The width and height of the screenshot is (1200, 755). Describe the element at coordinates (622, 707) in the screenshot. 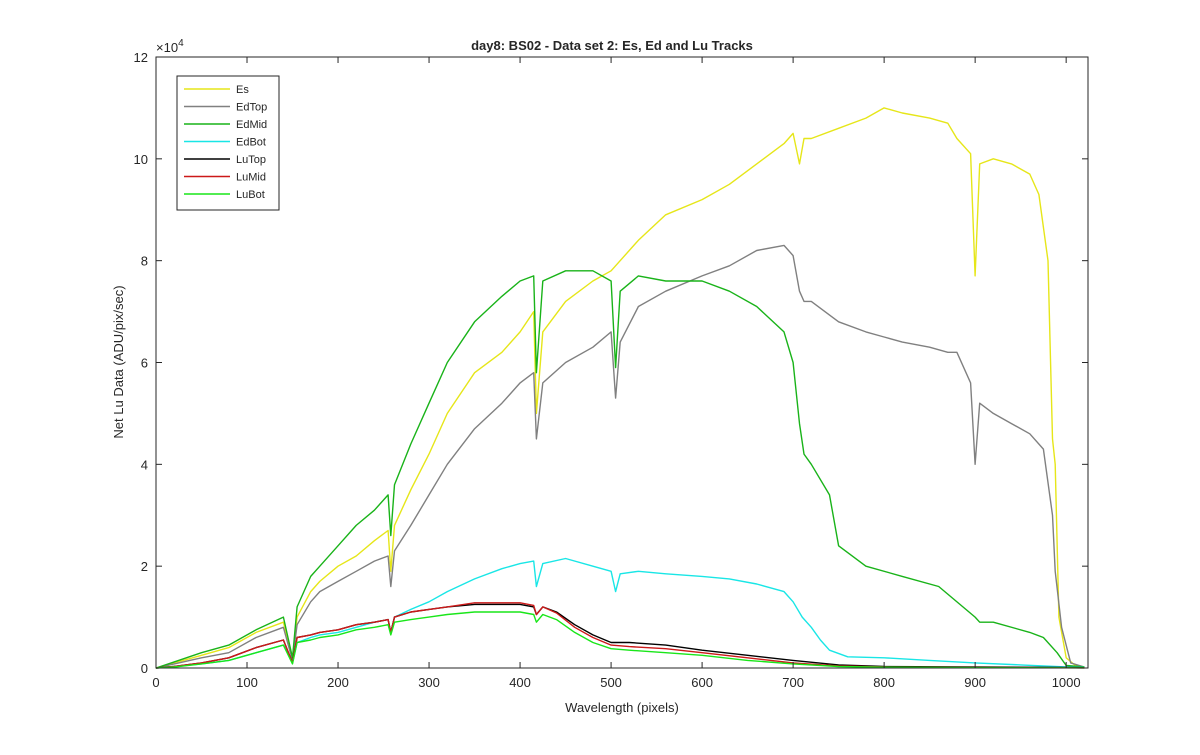

I see `x-axis-label: Wavelength (pixels)` at that location.